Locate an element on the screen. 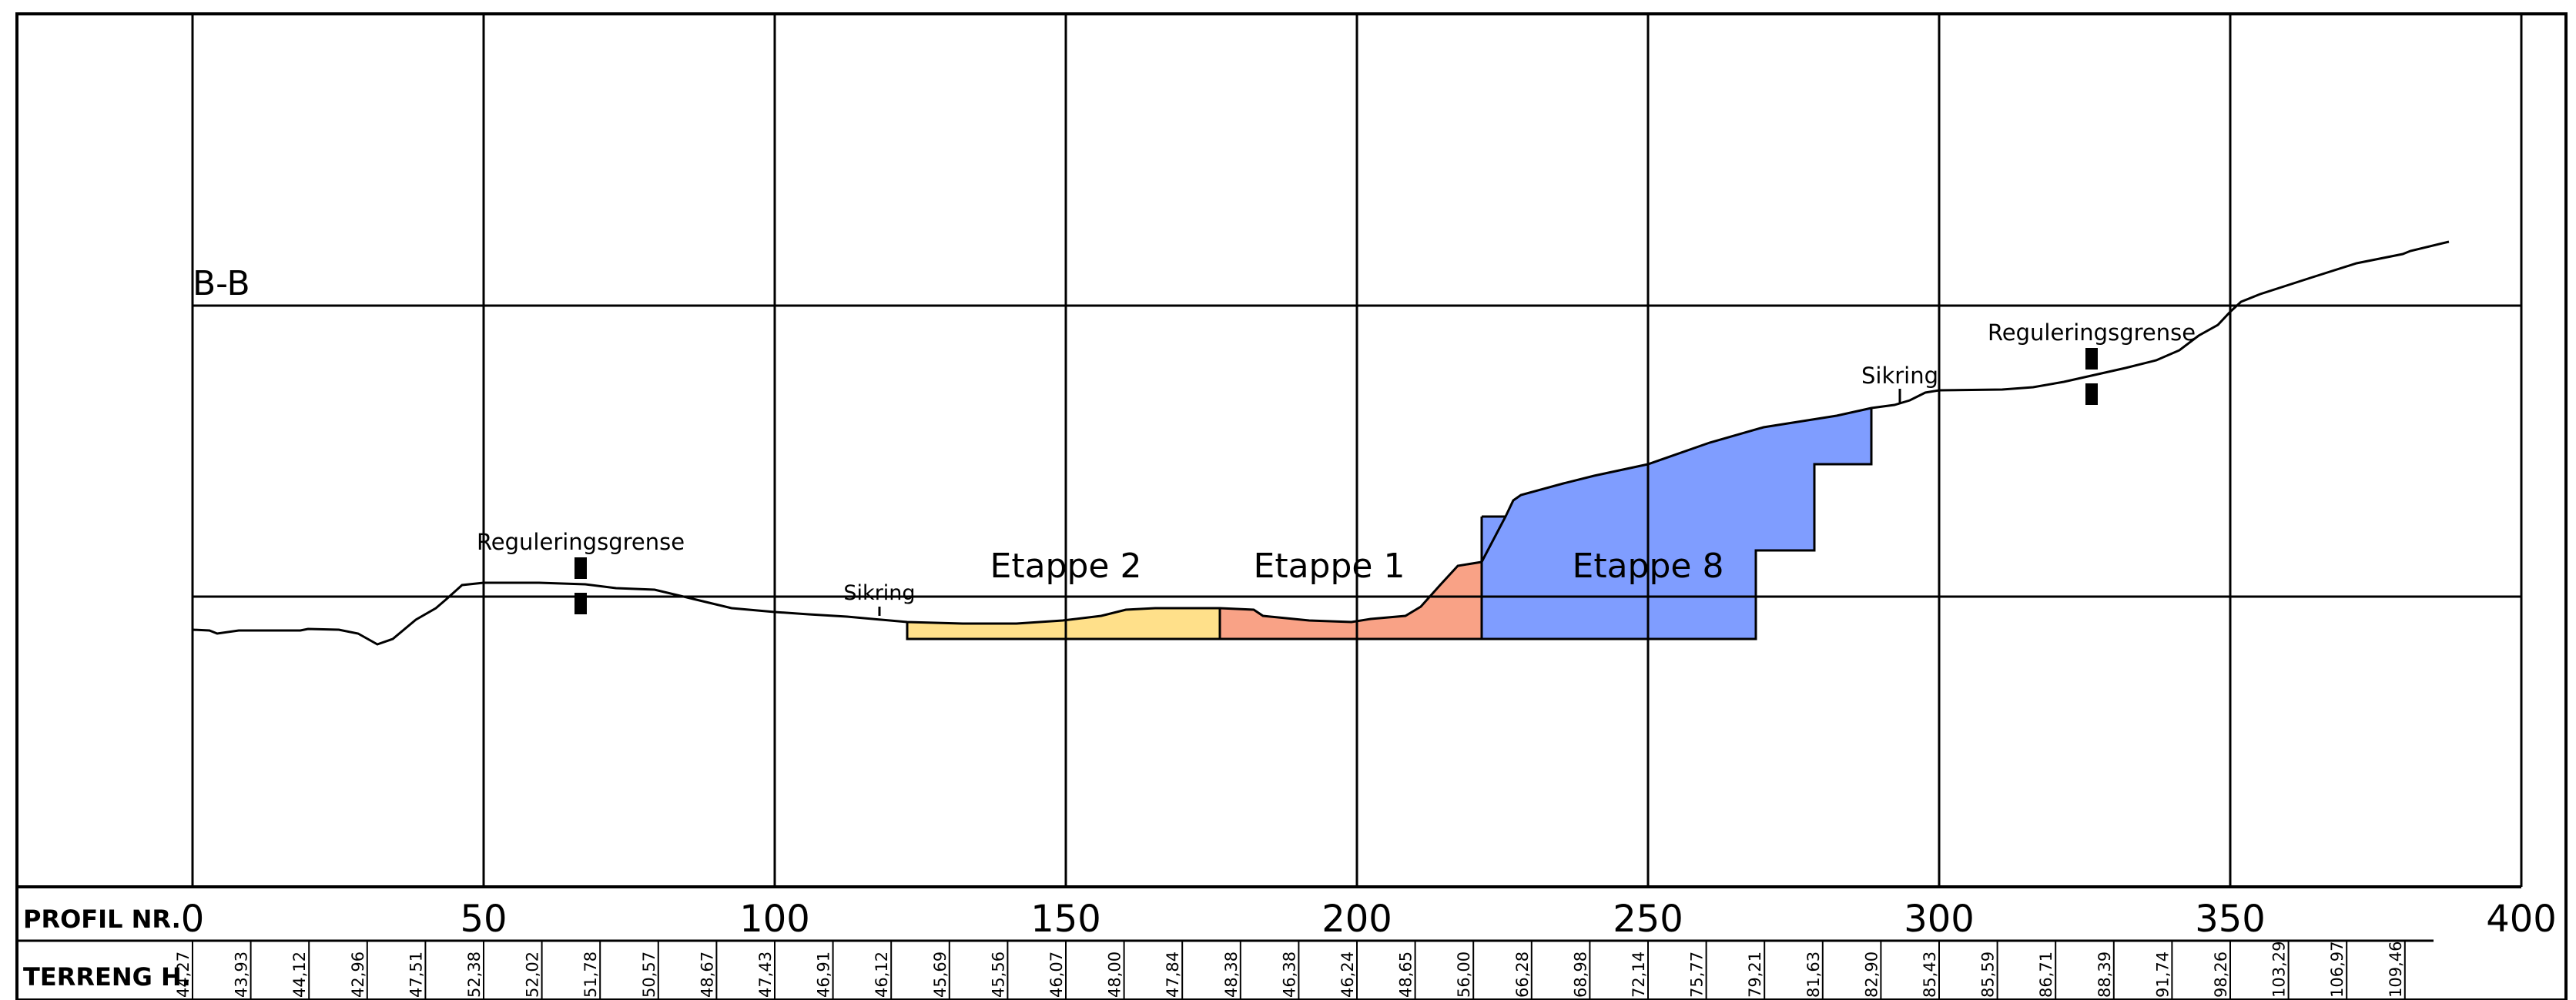  terrain-height-value: 91,74 is located at coordinates (2162, 975).